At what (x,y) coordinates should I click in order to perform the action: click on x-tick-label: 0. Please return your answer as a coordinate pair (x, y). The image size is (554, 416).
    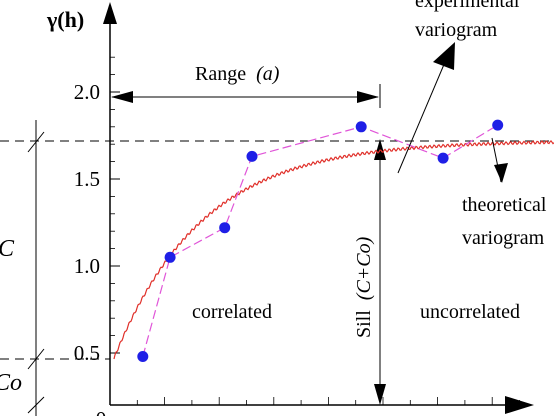
    Looking at the image, I should click on (101, 411).